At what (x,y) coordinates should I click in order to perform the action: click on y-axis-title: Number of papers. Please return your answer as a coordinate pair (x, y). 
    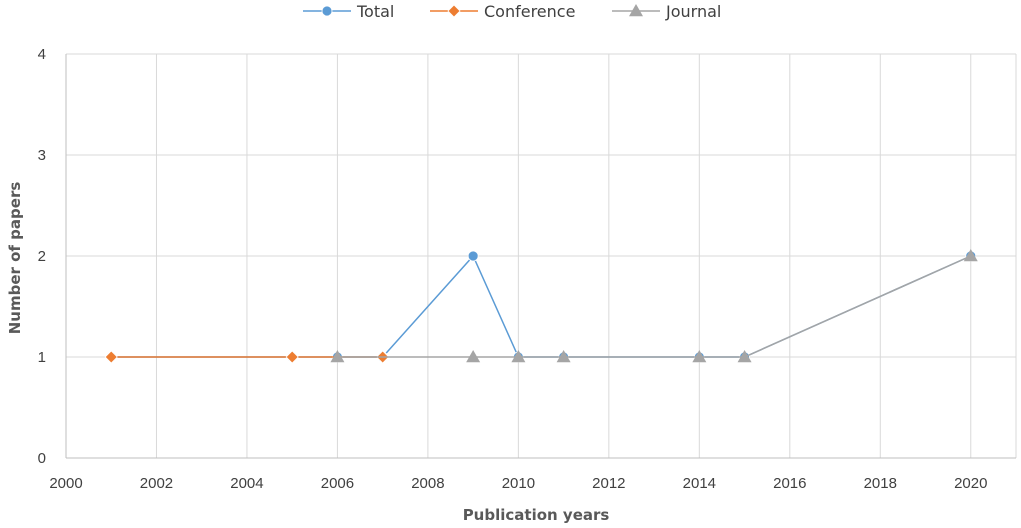
    Looking at the image, I should click on (15, 258).